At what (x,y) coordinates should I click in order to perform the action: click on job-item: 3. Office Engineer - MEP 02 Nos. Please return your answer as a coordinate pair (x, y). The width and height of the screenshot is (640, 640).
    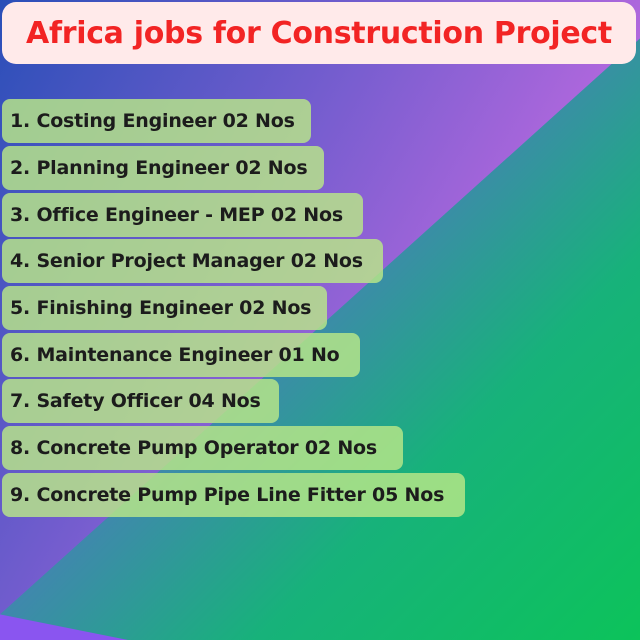
    Looking at the image, I should click on (182, 215).